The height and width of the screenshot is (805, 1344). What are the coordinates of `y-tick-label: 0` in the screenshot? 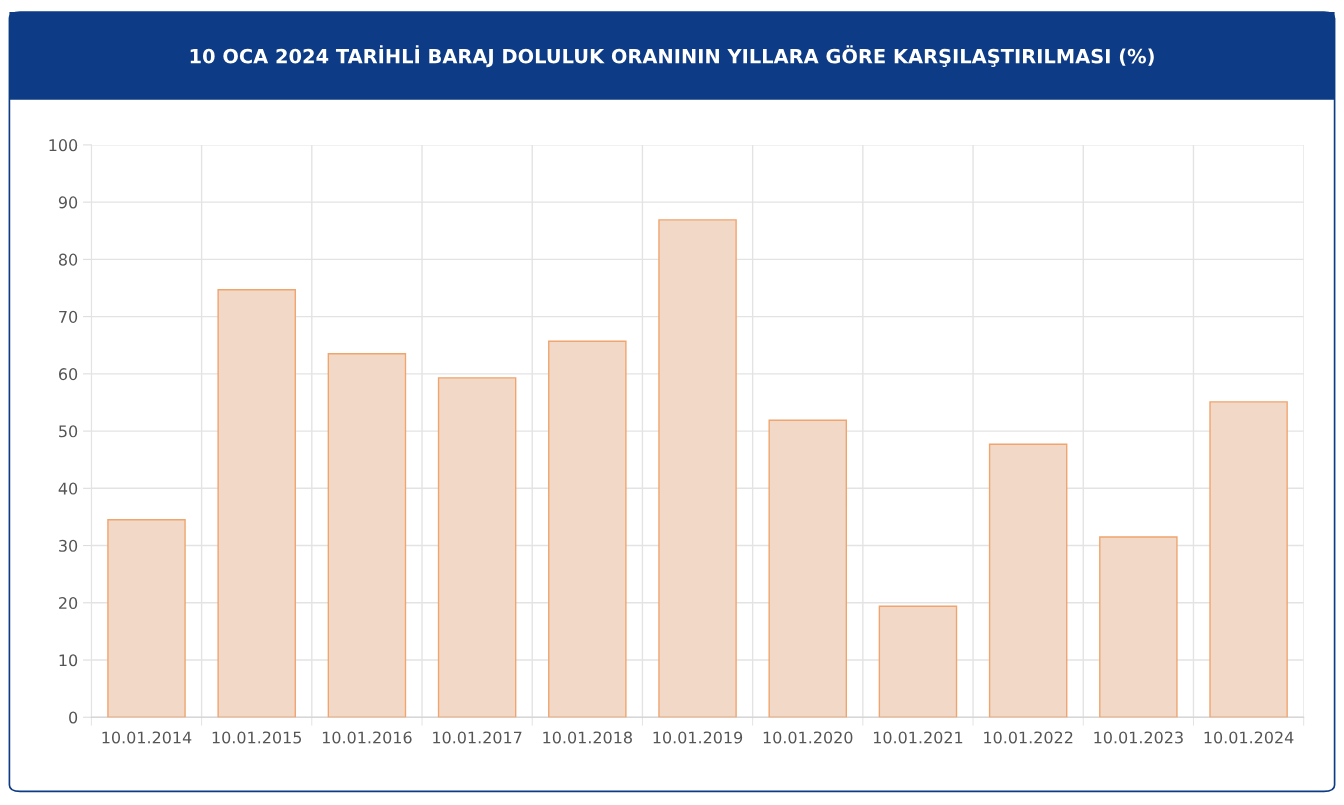 It's located at (73, 717).